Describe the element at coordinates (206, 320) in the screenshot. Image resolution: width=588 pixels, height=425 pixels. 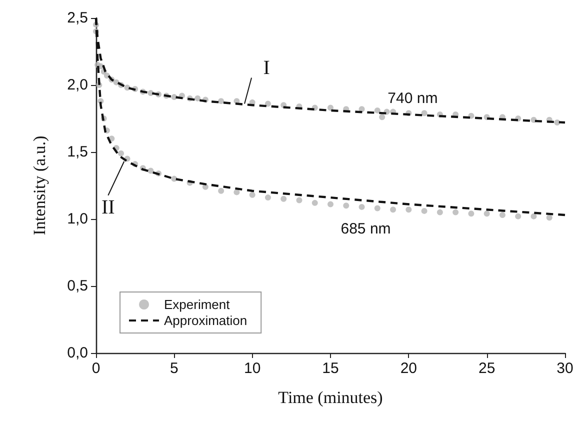
I see `legend-label: Approximation` at that location.